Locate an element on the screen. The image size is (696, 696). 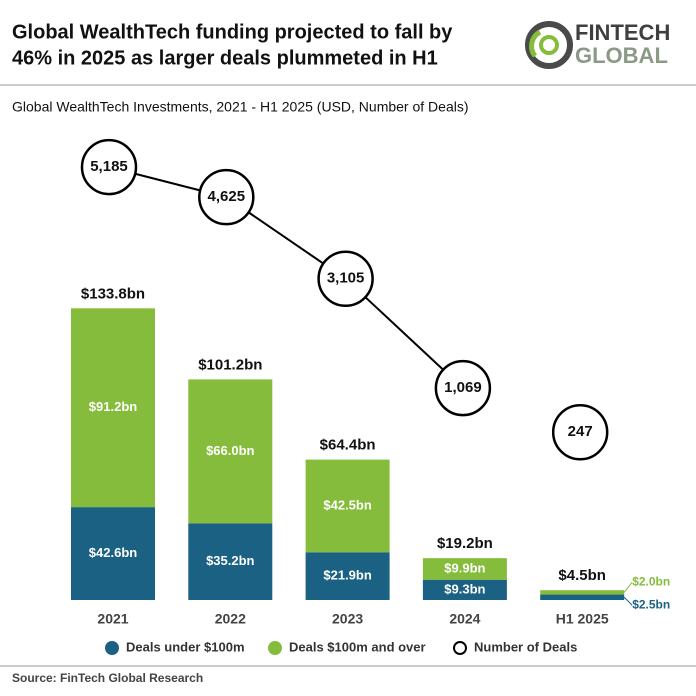
total-label: $4.5bn is located at coordinates (582, 575).